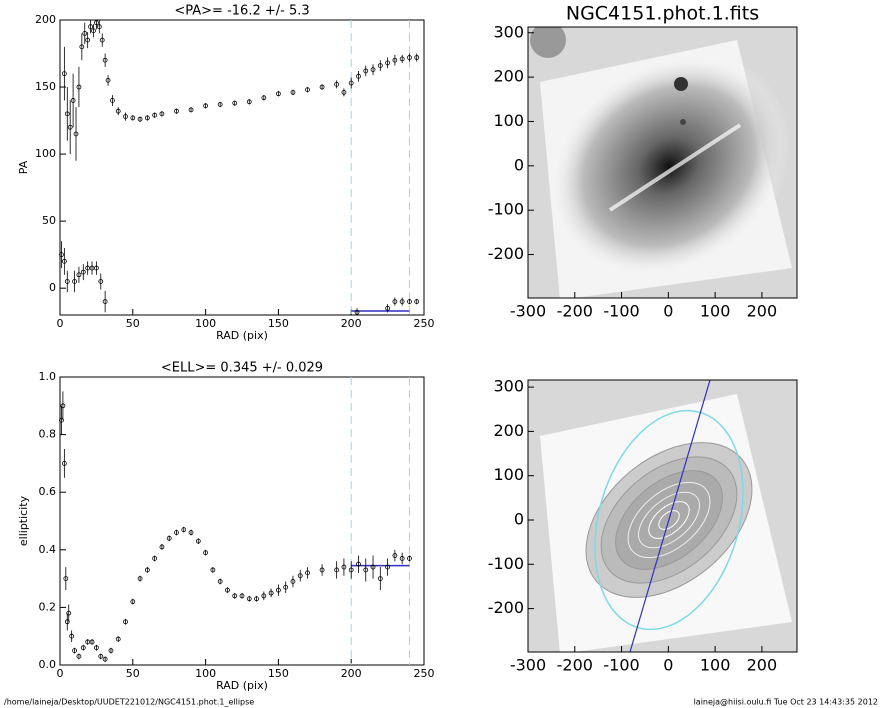 The width and height of the screenshot is (885, 708). What do you see at coordinates (48, 606) in the screenshot?
I see `y-tick-label: 0.2` at bounding box center [48, 606].